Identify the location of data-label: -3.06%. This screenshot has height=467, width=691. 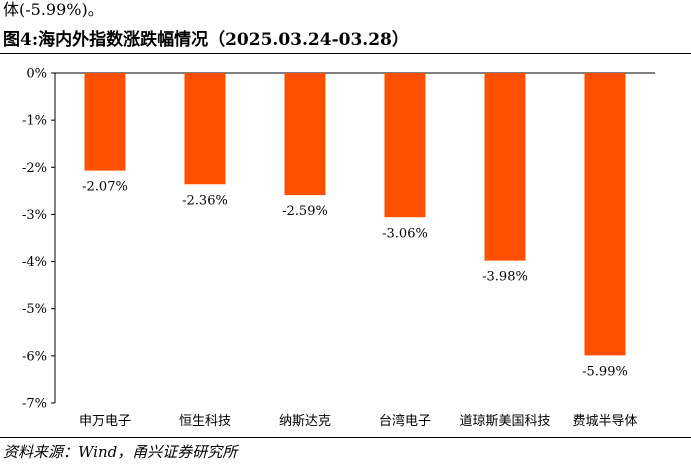
(405, 233).